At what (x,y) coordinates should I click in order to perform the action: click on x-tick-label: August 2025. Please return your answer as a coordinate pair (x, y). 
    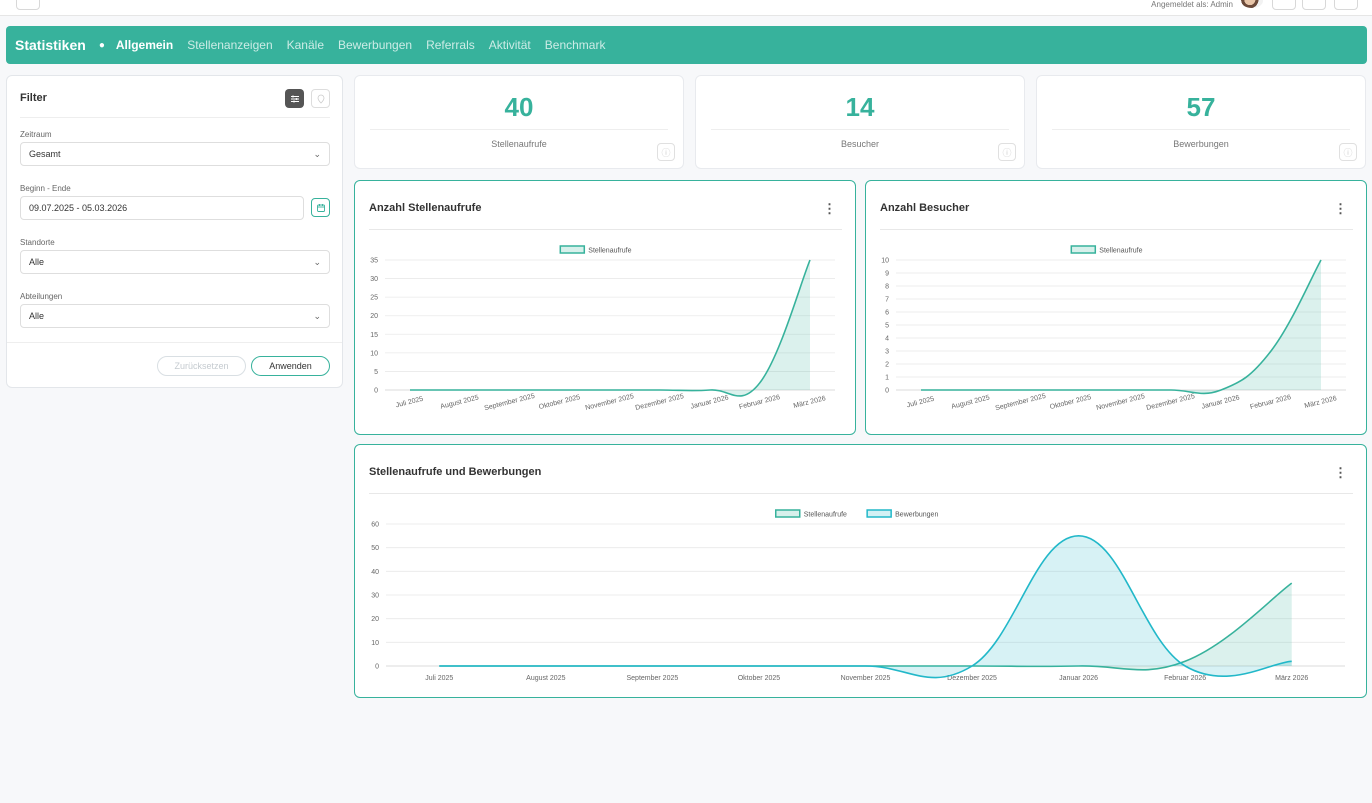
    Looking at the image, I should click on (545, 678).